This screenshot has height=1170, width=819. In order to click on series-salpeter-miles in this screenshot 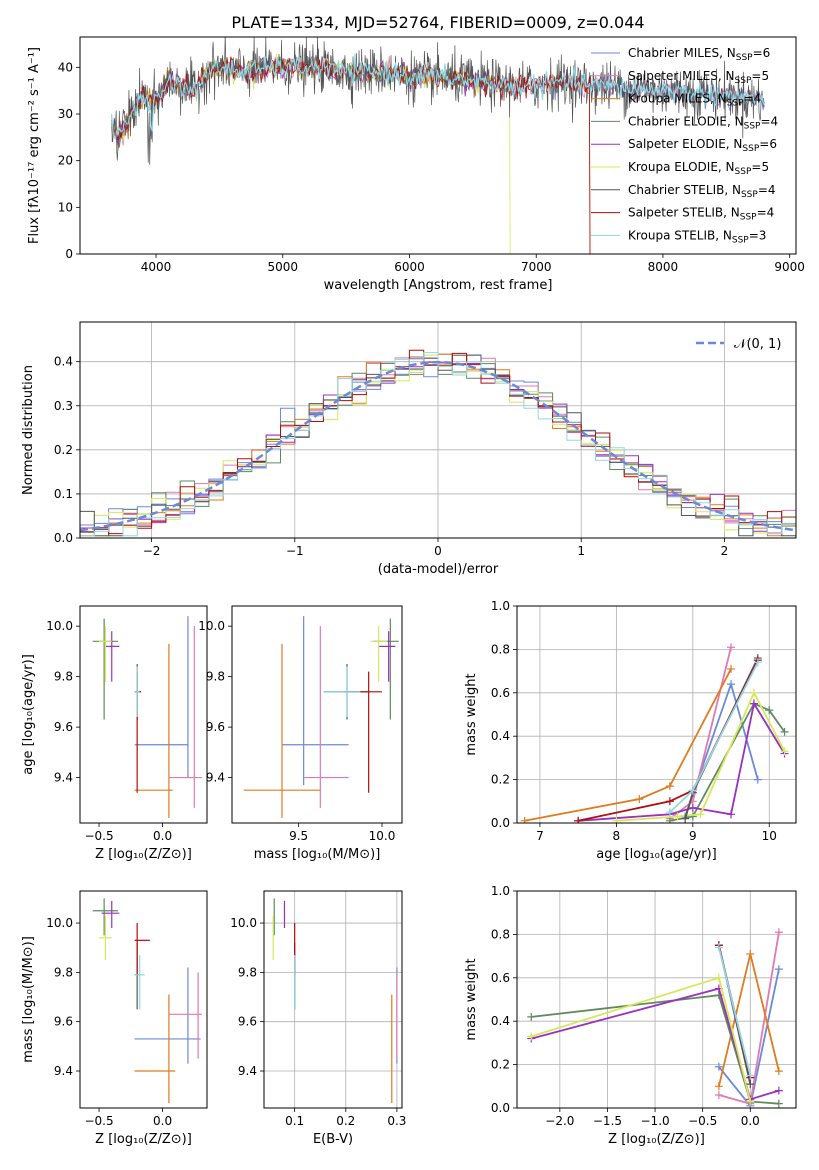, I will do `click(700, 733)`.